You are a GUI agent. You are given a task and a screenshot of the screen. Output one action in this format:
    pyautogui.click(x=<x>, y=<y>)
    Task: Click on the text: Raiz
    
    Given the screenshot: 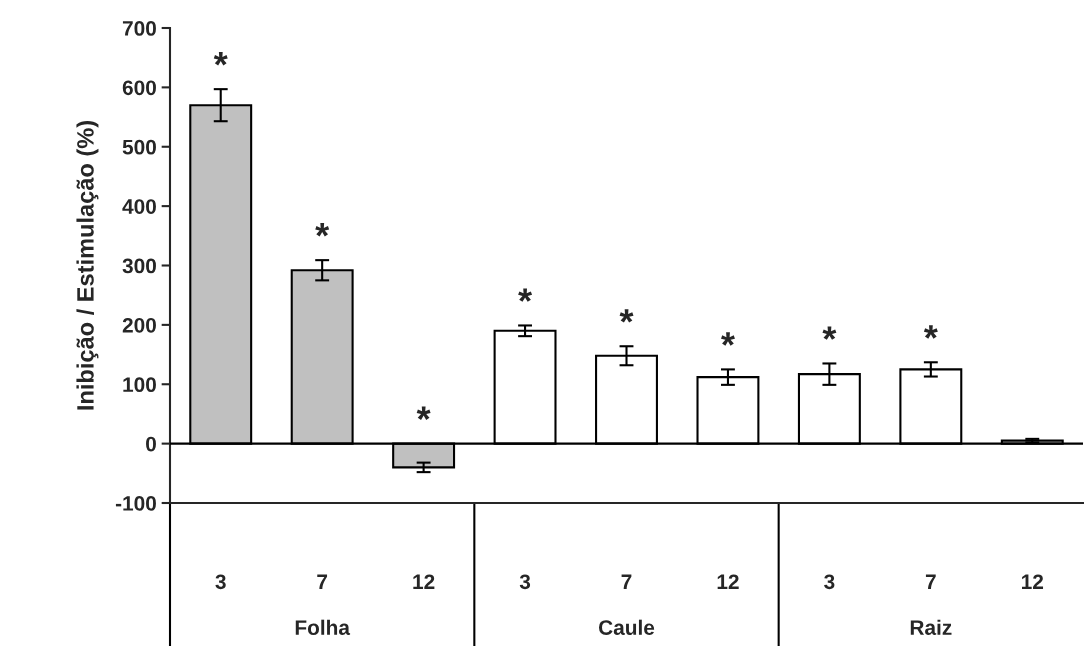 What is the action you would take?
    pyautogui.click(x=931, y=627)
    